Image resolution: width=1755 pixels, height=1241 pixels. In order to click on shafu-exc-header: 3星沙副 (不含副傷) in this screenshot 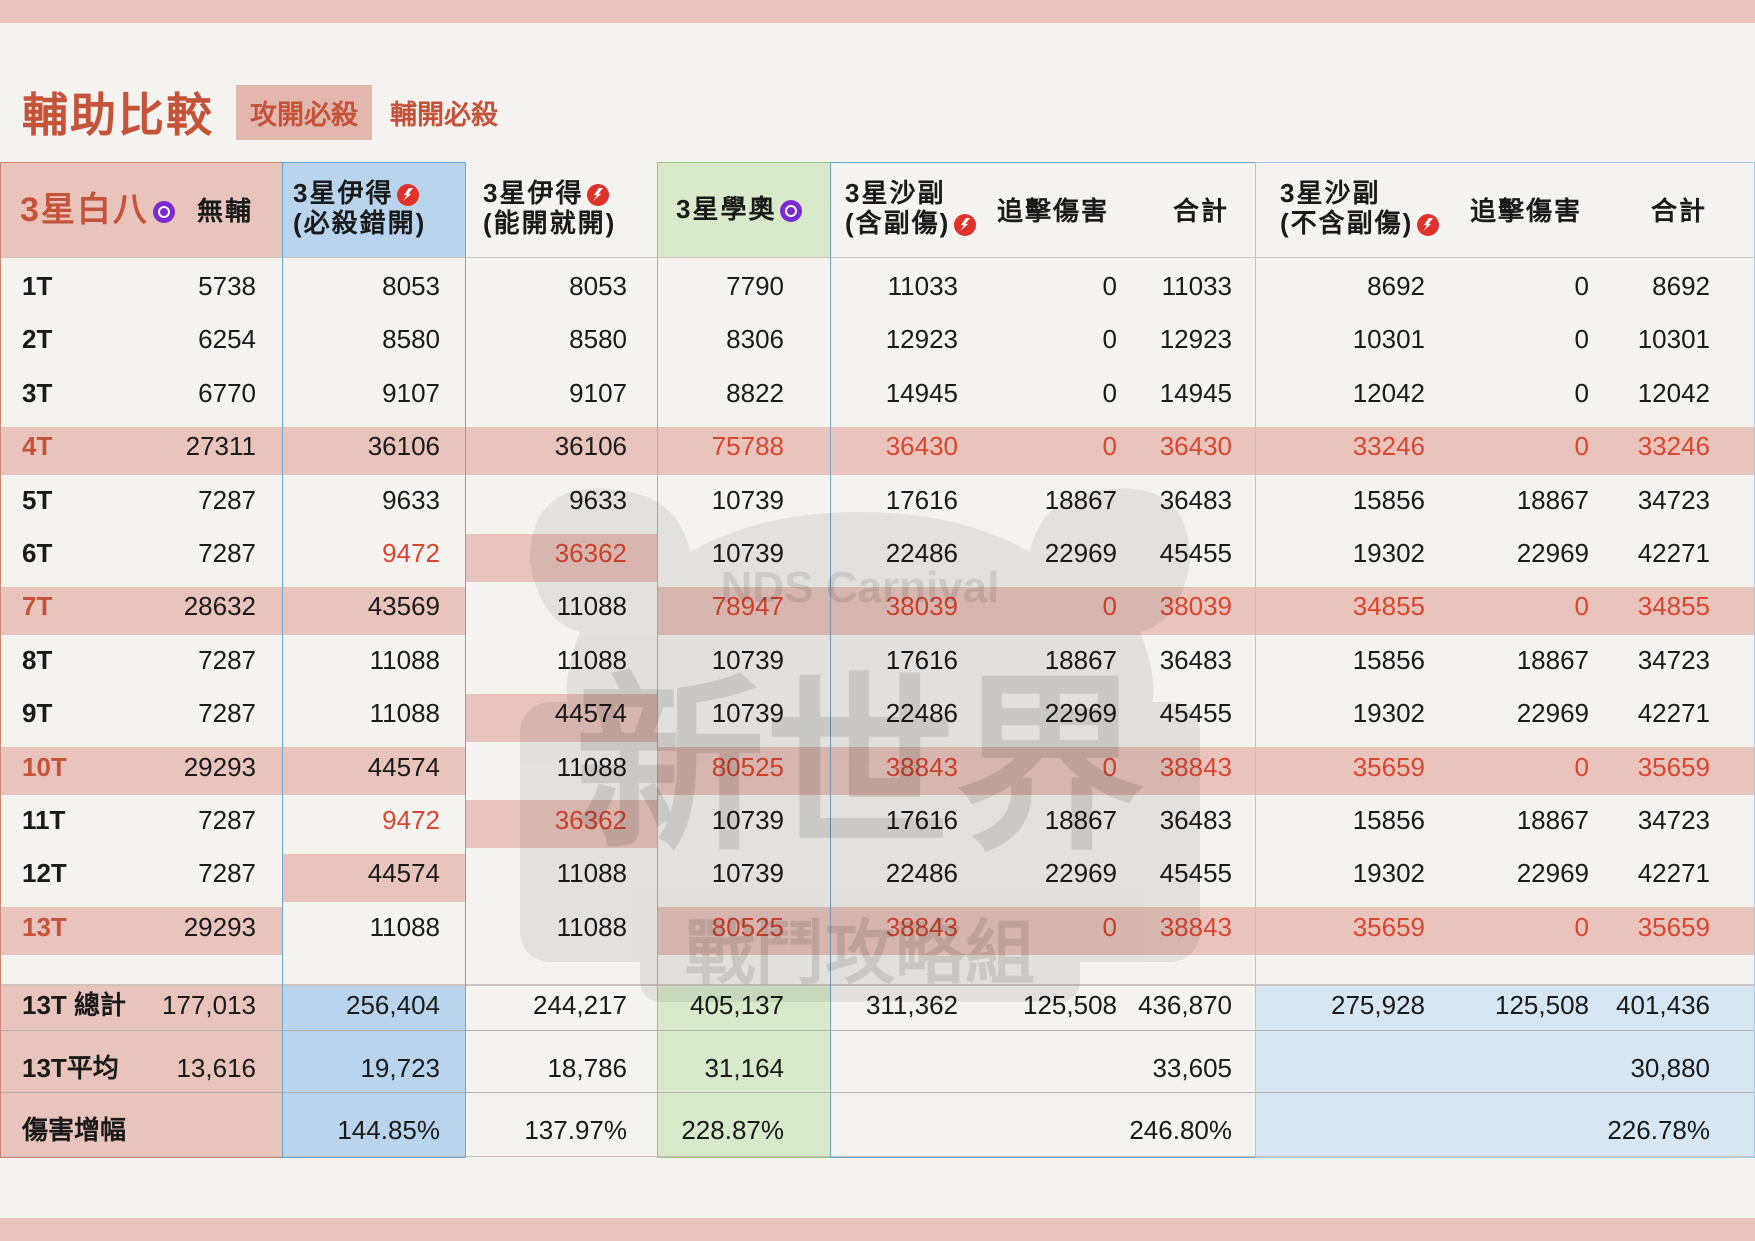, I will do `click(1360, 208)`.